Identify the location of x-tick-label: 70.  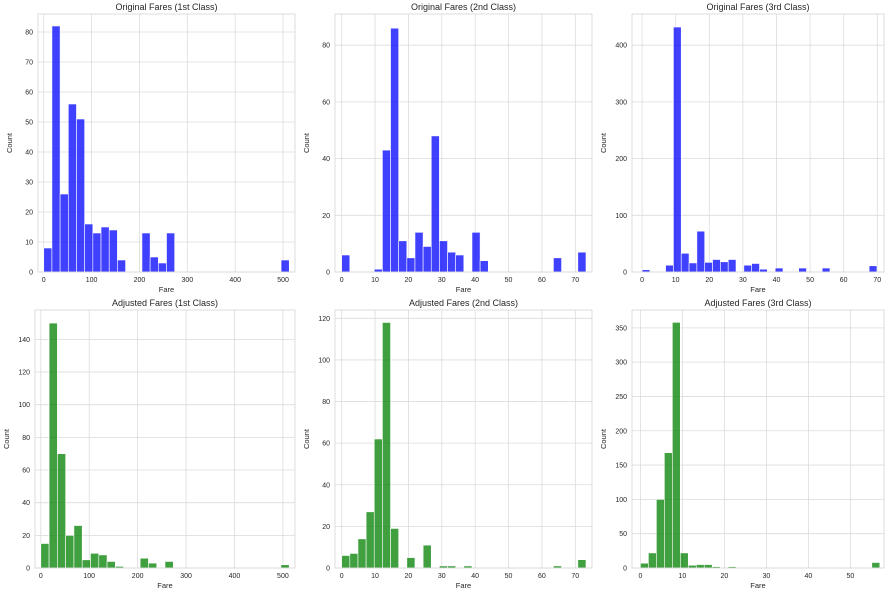
(575, 280).